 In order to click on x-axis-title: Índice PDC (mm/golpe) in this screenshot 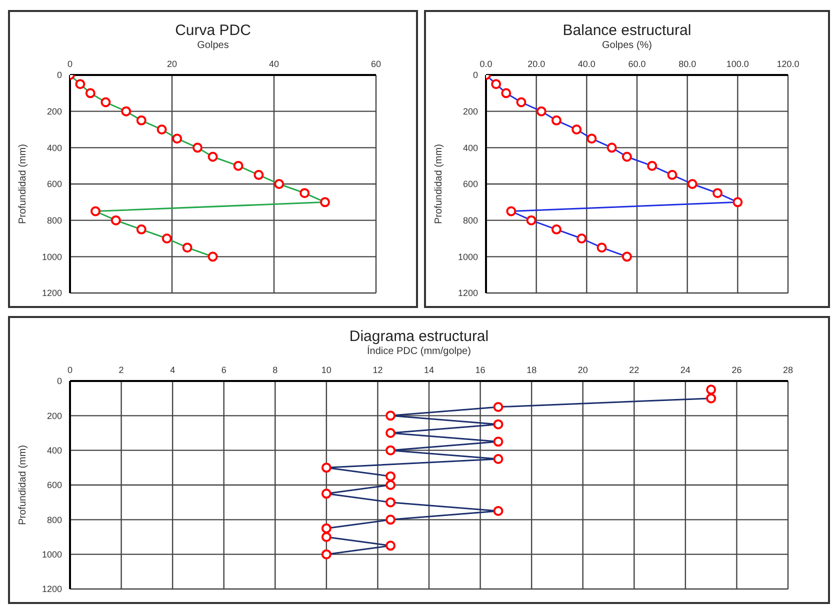, I will do `click(419, 351)`.